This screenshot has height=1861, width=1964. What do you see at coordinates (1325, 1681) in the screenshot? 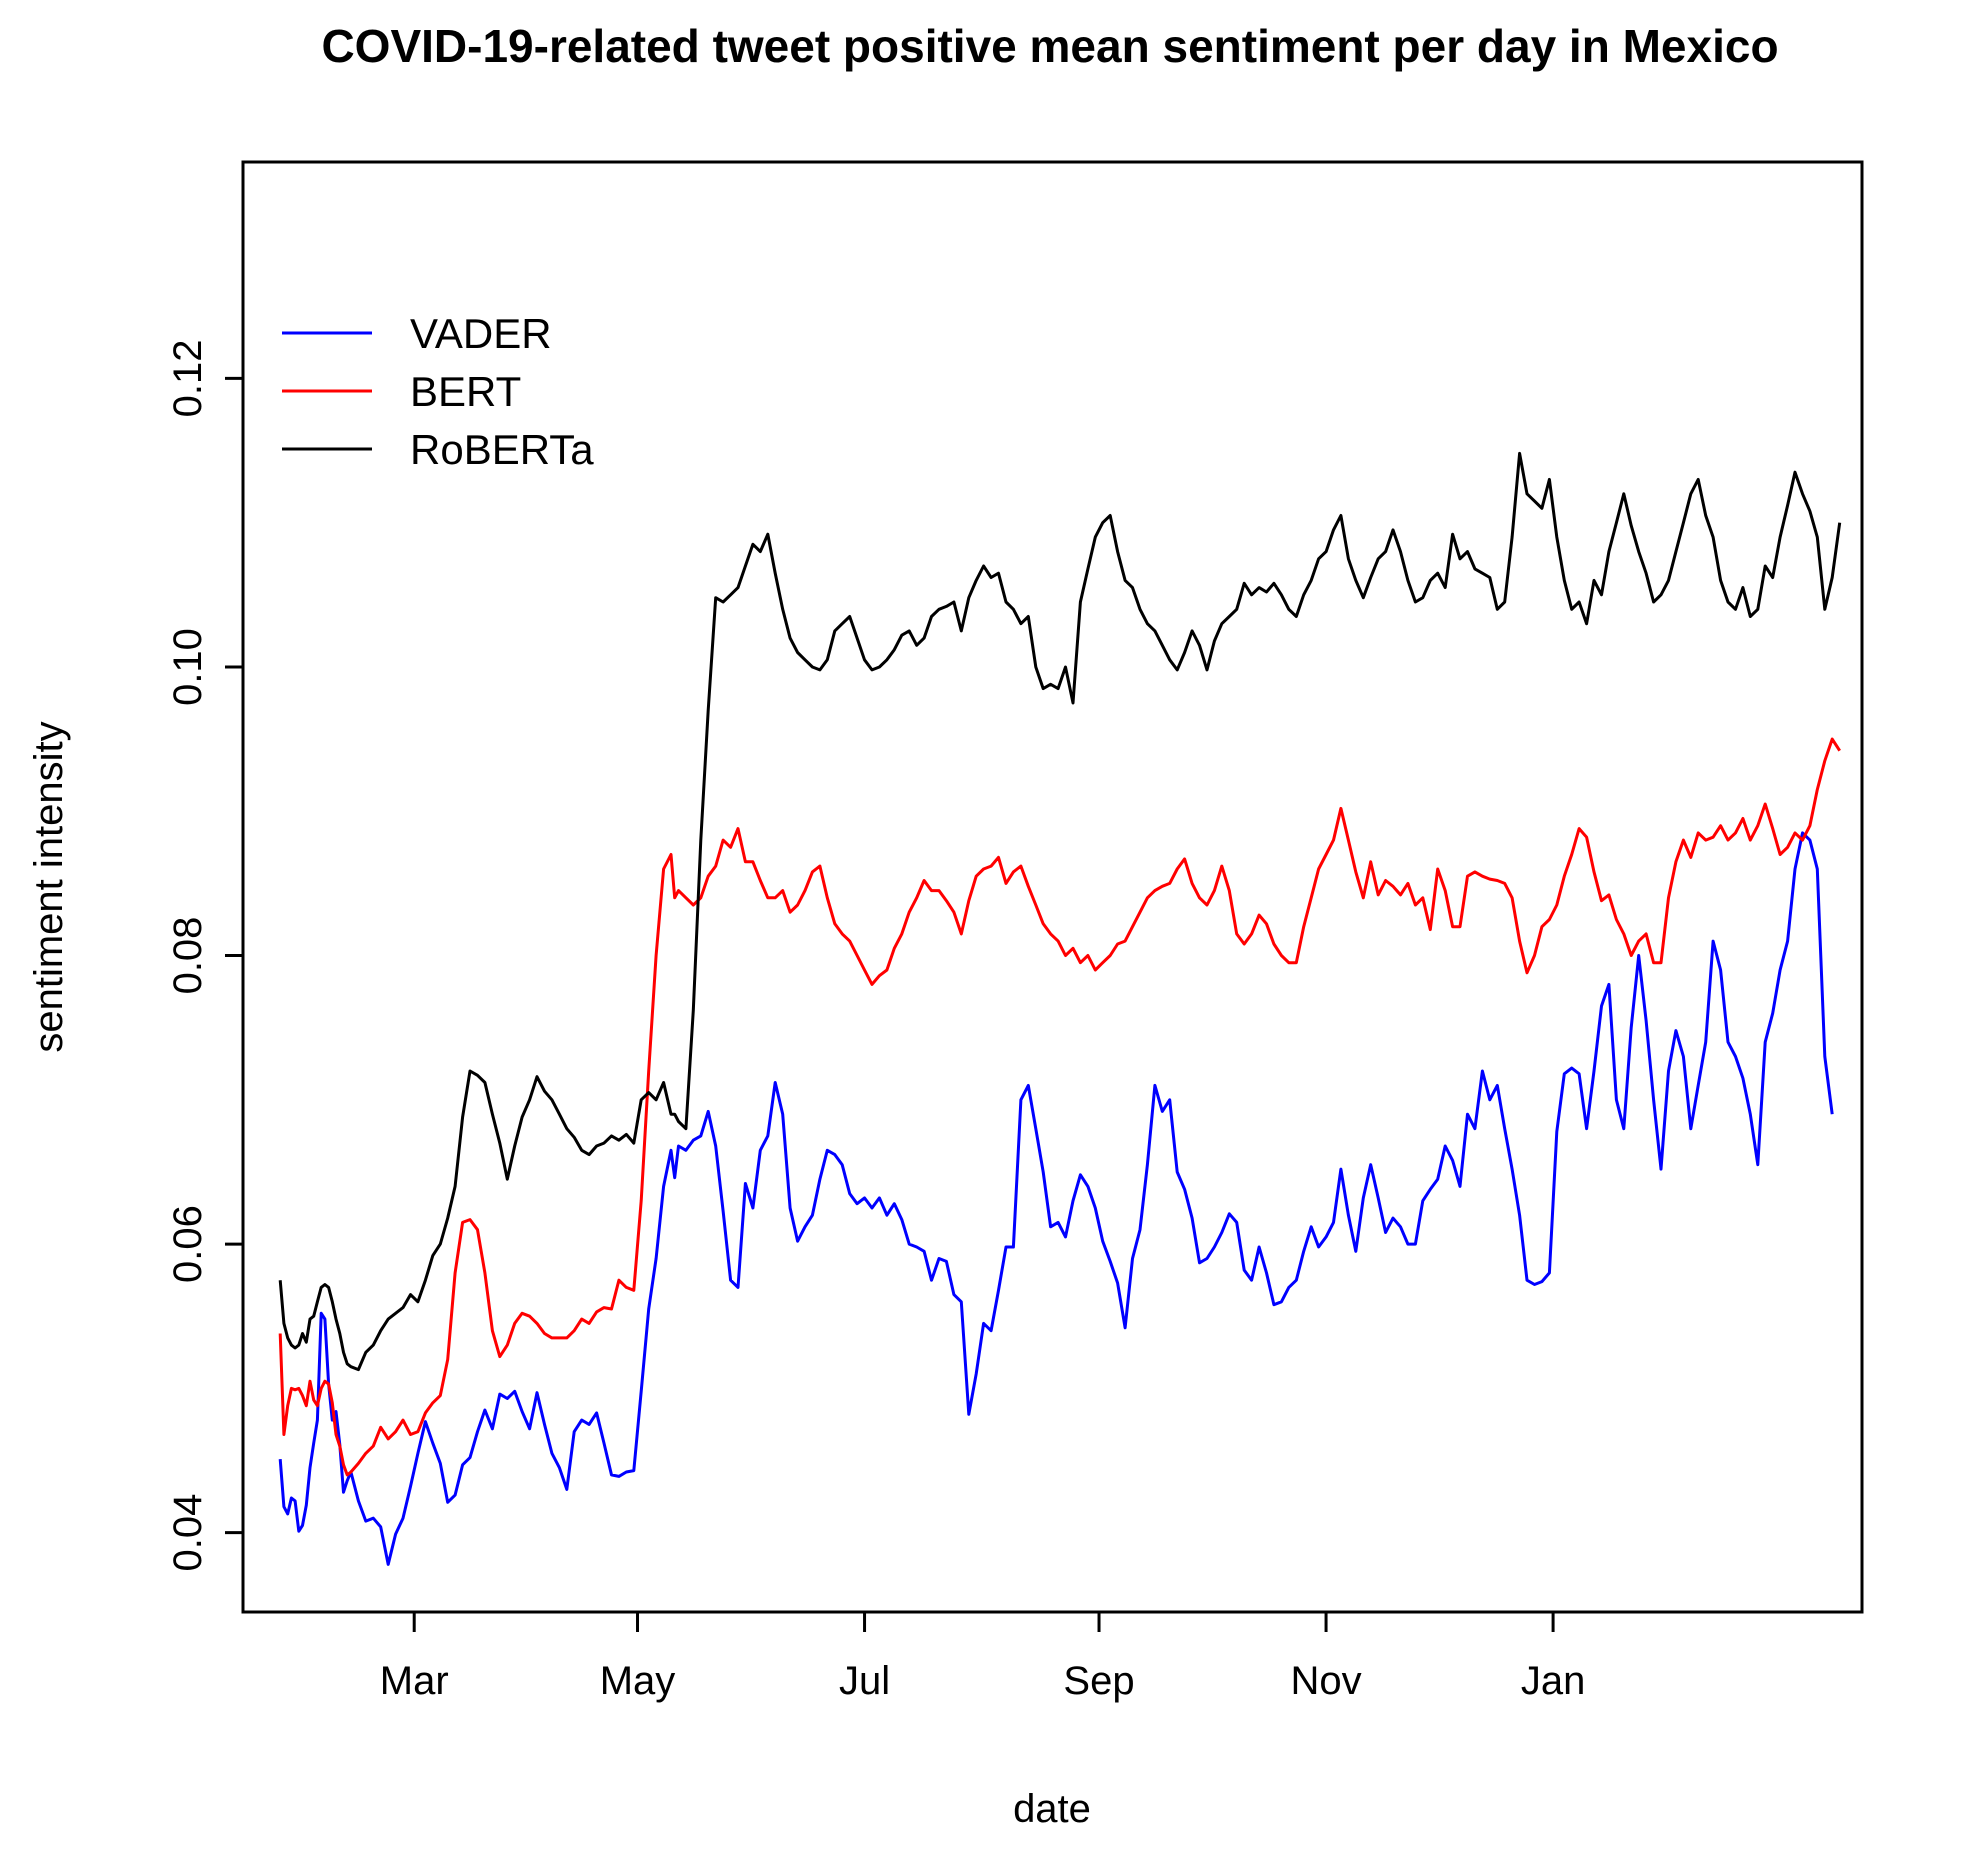
I see `x-tick-label: Nov` at bounding box center [1325, 1681].